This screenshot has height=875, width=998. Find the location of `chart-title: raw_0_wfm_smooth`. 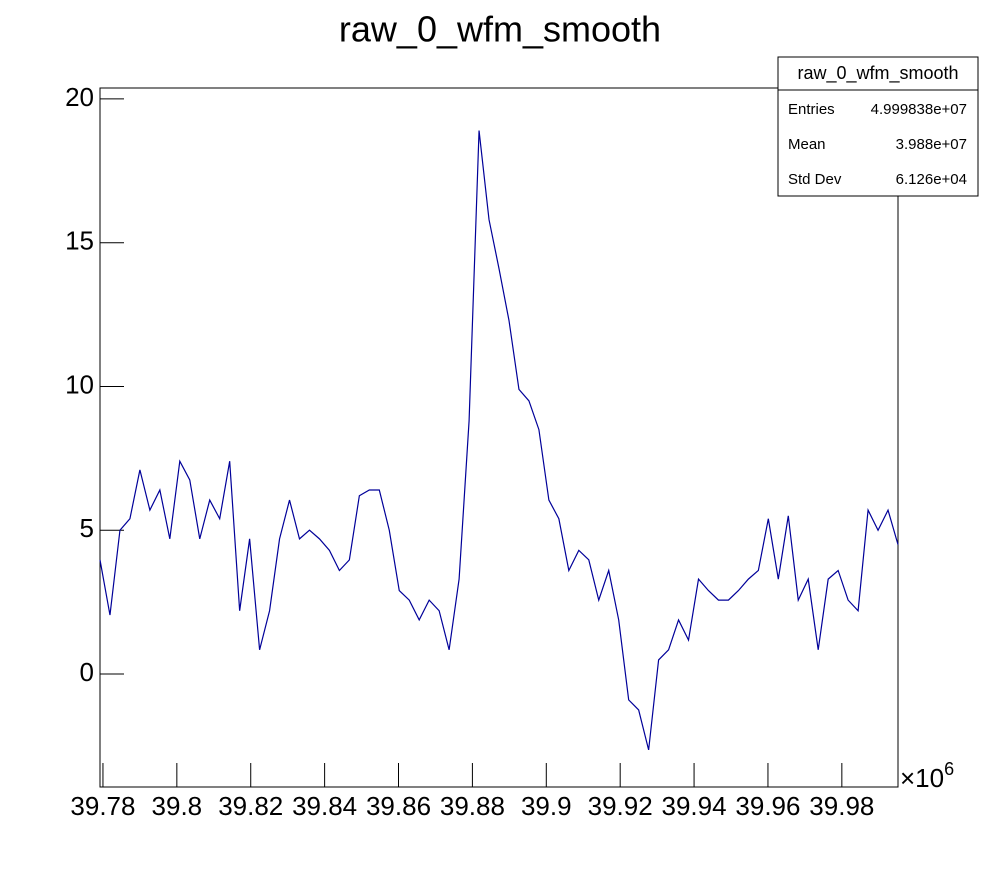

chart-title: raw_0_wfm_smooth is located at coordinates (500, 29).